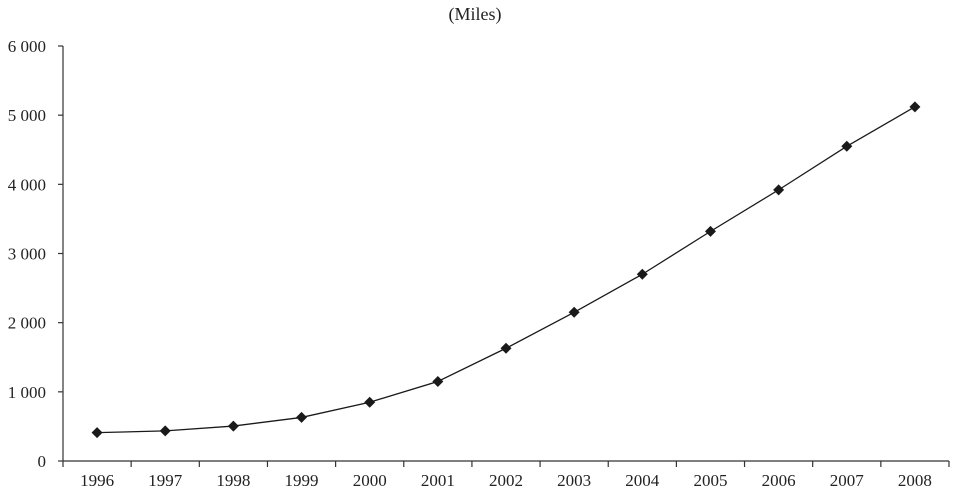  Describe the element at coordinates (165, 480) in the screenshot. I see `x-tick-label: 1997` at that location.